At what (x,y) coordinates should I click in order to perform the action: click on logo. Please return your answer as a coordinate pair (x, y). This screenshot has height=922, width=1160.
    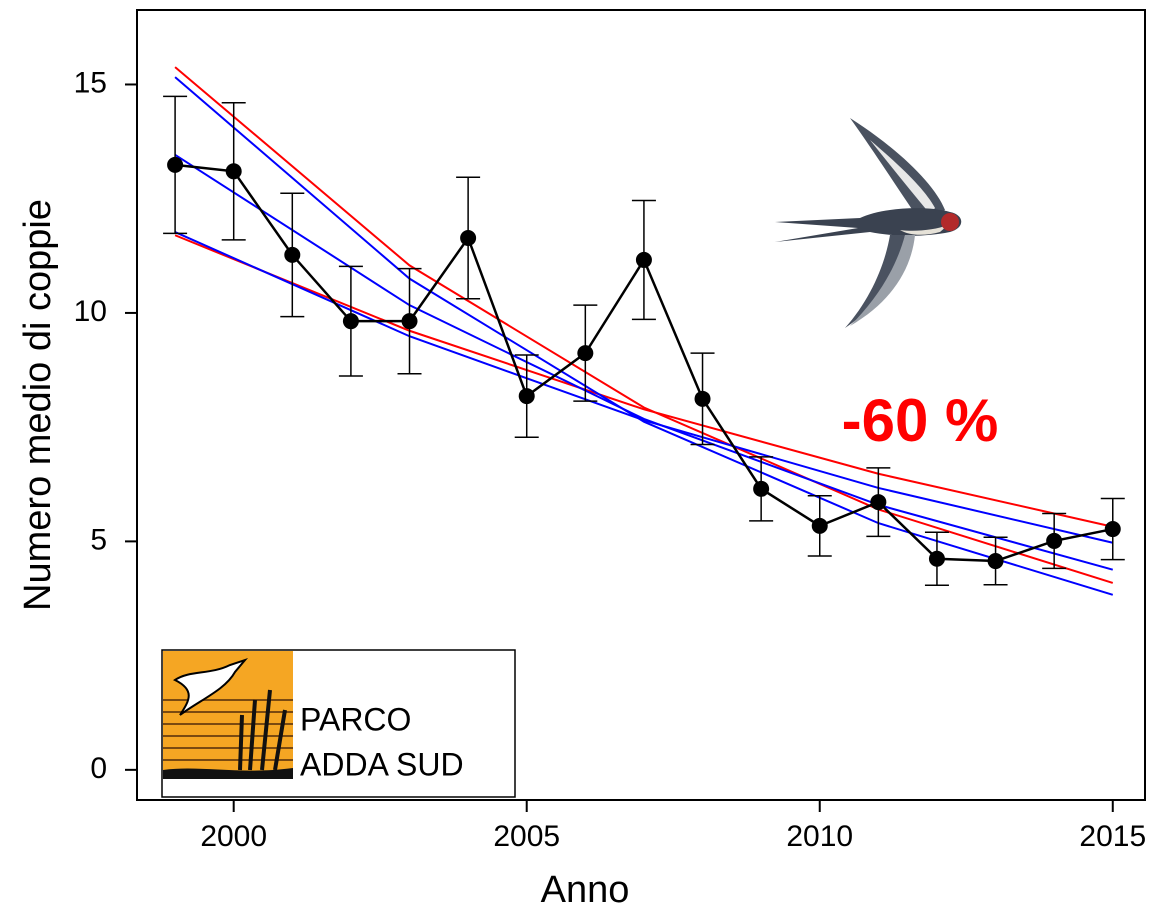
    Looking at the image, I should click on (338, 723).